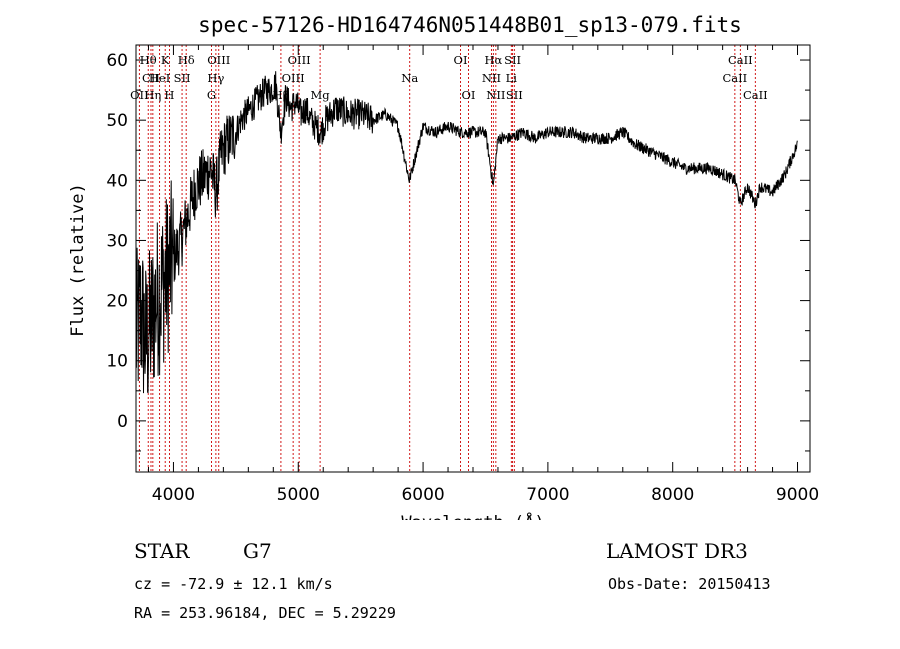 Image resolution: width=900 pixels, height=649 pixels. I want to click on spectral-line-label: Na, so click(409, 78).